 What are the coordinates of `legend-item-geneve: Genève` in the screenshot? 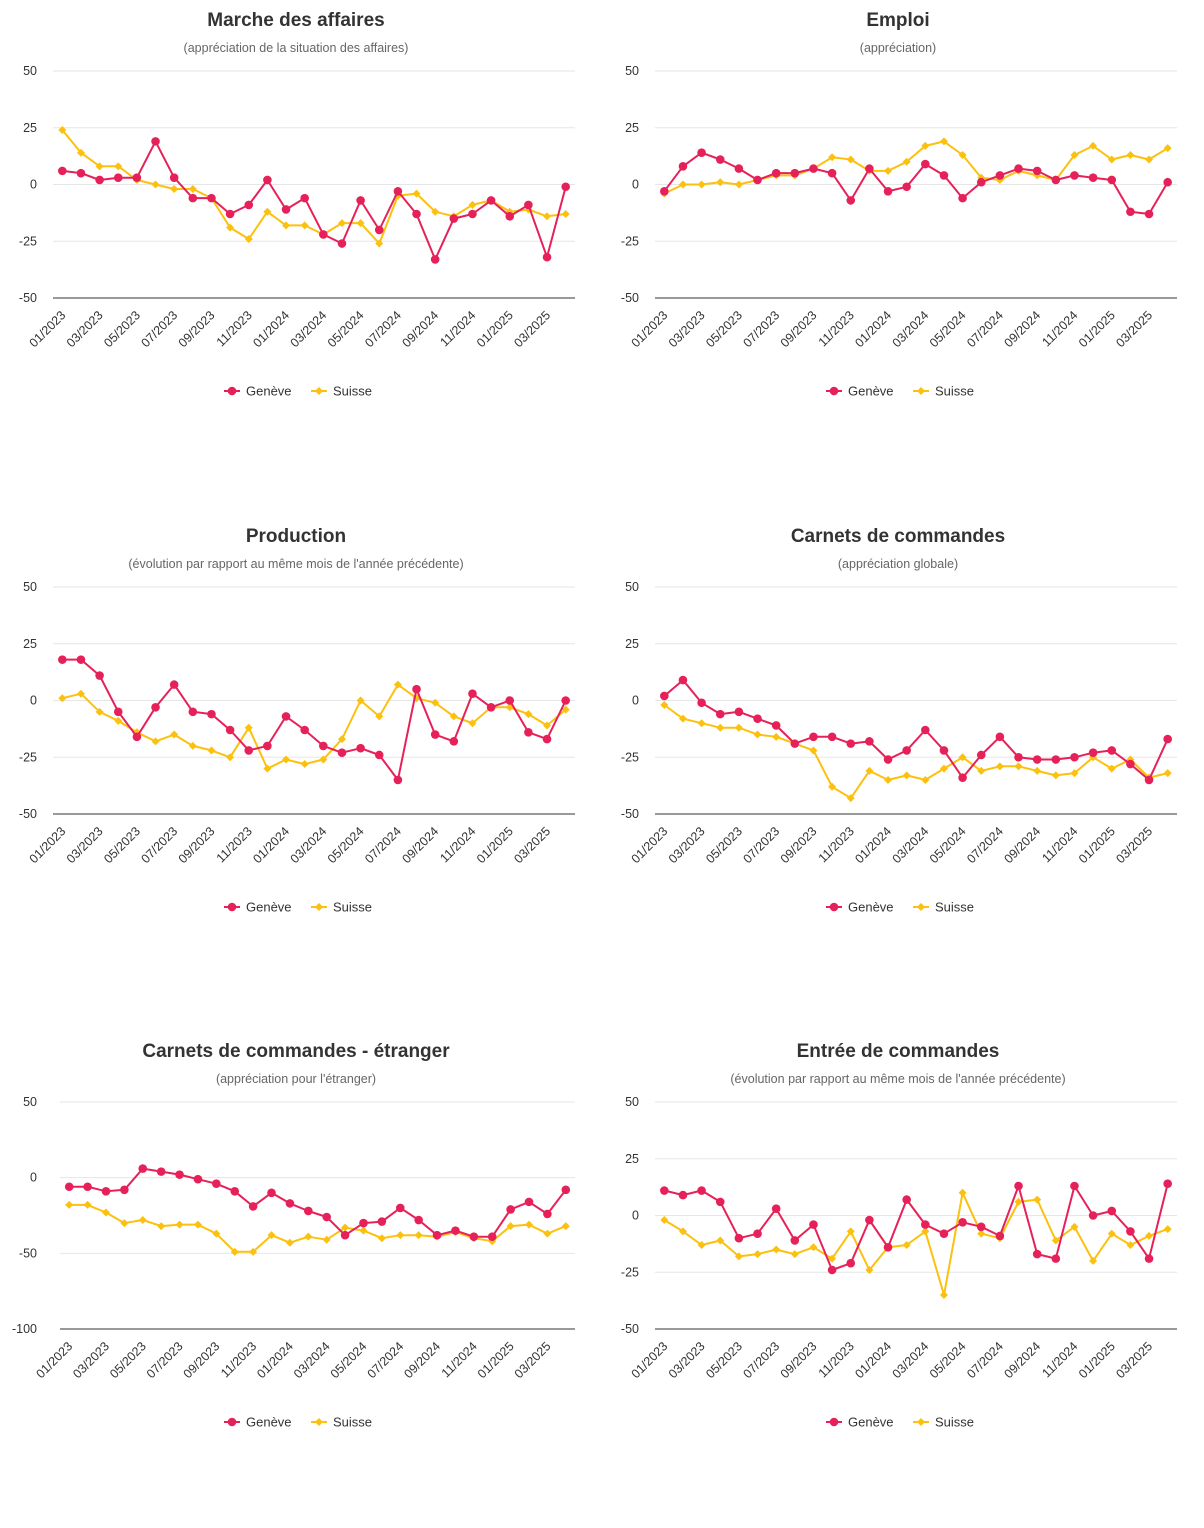 It's located at (258, 391).